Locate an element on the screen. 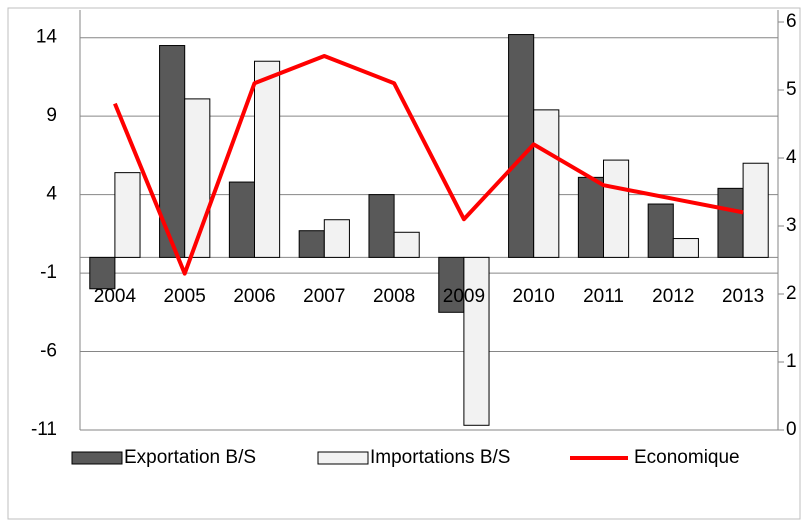  y-tick-label: 4 is located at coordinates (51, 194).